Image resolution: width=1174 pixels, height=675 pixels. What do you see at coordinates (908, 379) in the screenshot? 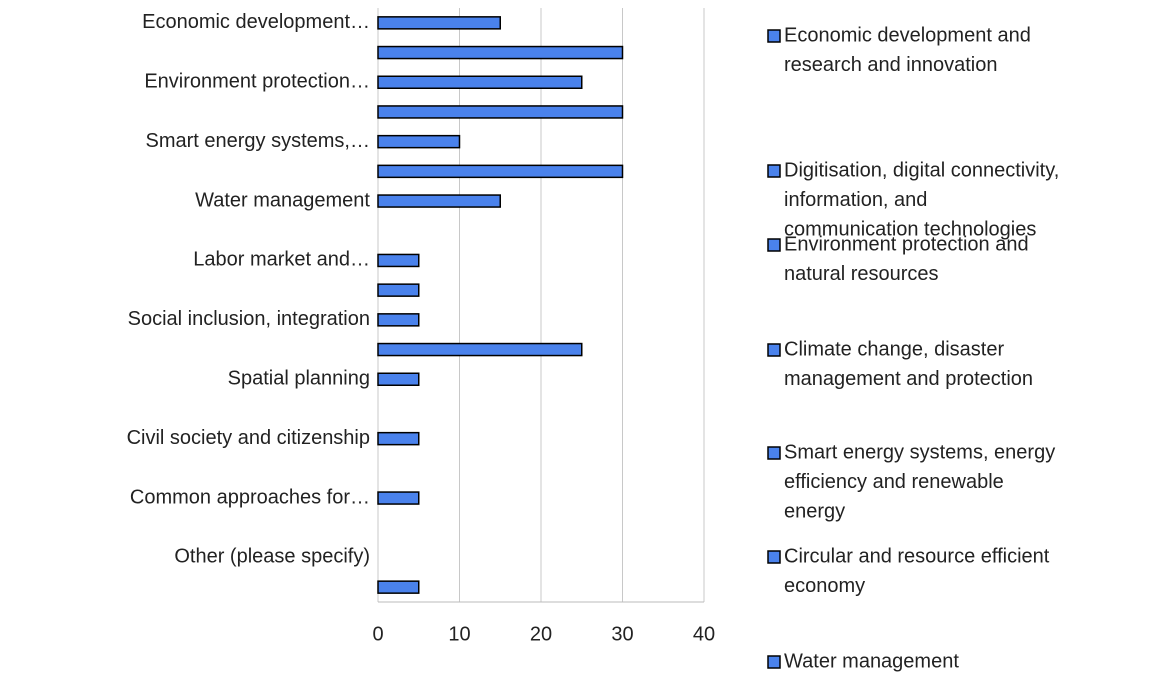
I see `legend-label: management and protection` at bounding box center [908, 379].